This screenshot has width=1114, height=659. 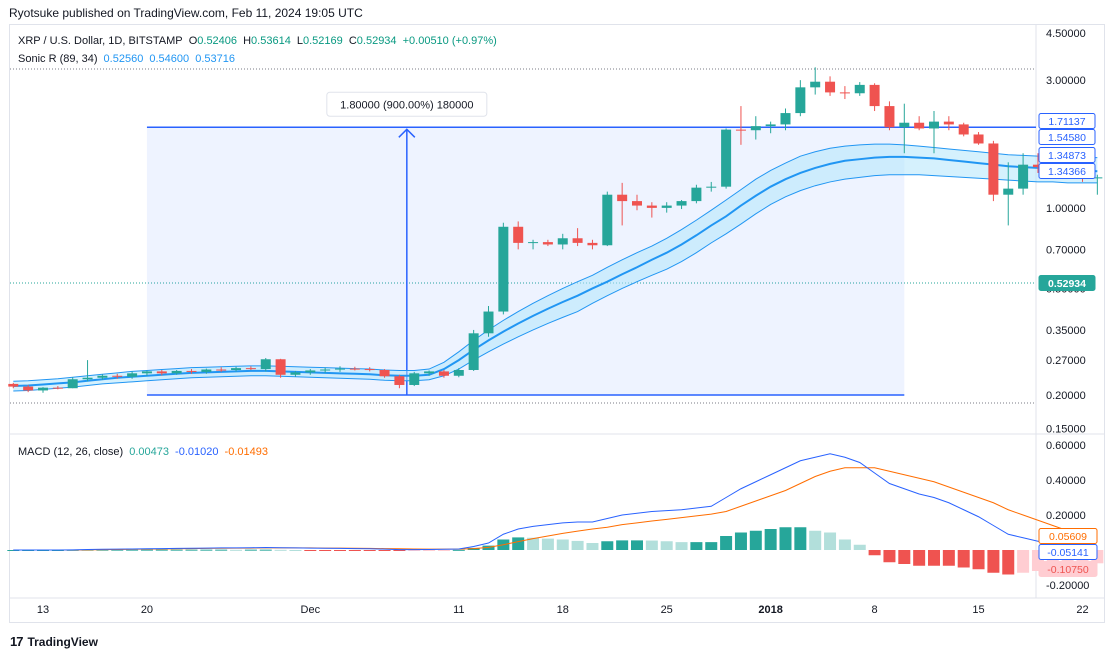 What do you see at coordinates (217, 41) in the screenshot?
I see `open-value: 0.52406` at bounding box center [217, 41].